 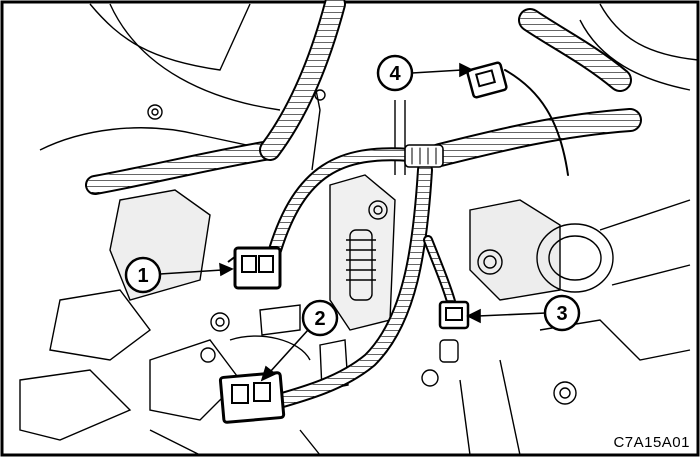 I want to click on svg-text: 1, so click(x=142, y=276).